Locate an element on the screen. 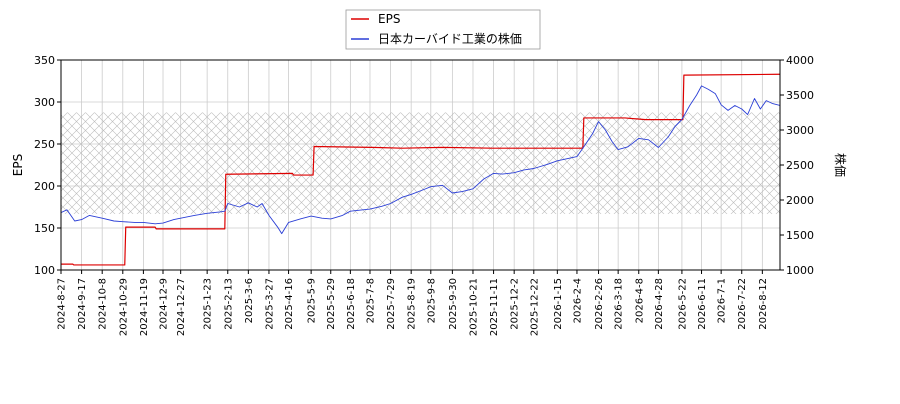  x-tick-label: 2024-12-27 is located at coordinates (181, 307).